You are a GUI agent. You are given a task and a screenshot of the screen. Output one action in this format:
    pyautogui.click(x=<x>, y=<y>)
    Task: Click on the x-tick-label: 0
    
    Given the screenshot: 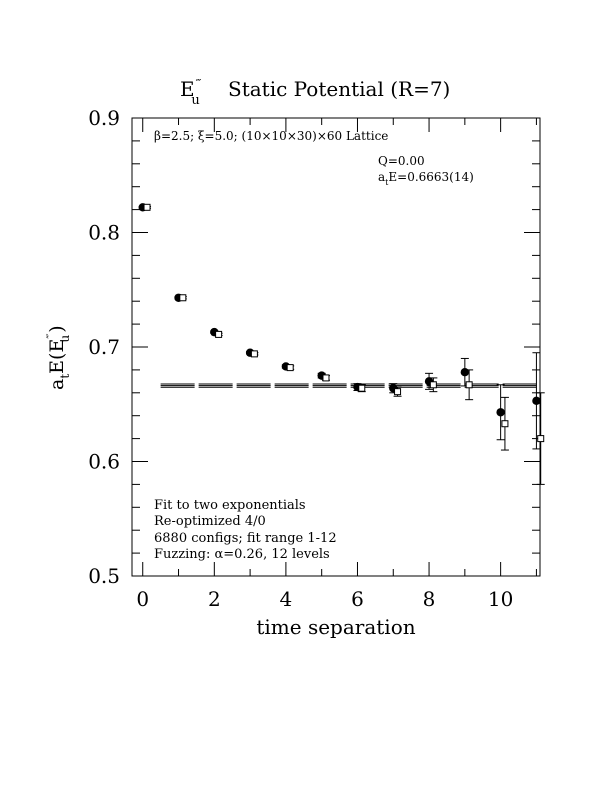 What is the action you would take?
    pyautogui.click(x=142, y=599)
    